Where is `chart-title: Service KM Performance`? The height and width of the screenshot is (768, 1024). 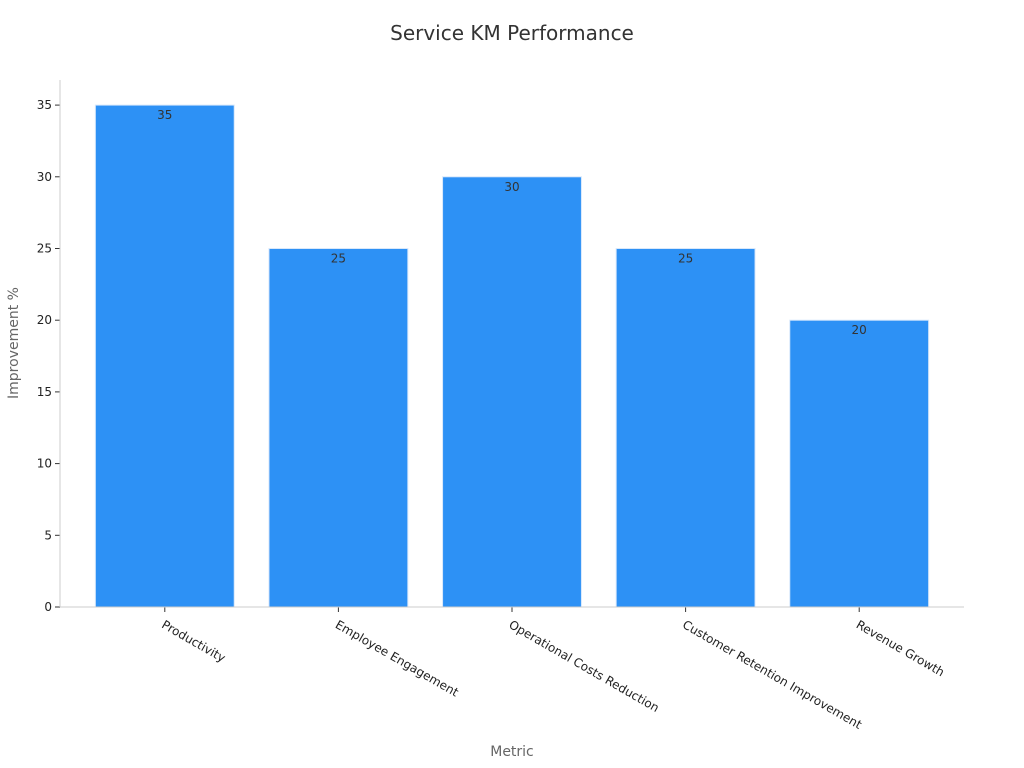
chart-title: Service KM Performance is located at coordinates (512, 33).